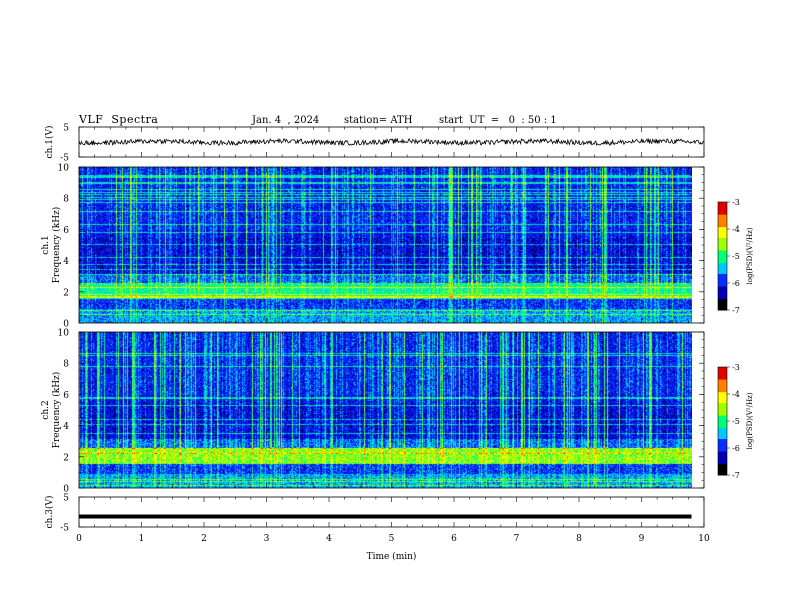 The width and height of the screenshot is (792, 612). What do you see at coordinates (736, 229) in the screenshot?
I see `ch1-colorbar-tick-label: -4` at bounding box center [736, 229].